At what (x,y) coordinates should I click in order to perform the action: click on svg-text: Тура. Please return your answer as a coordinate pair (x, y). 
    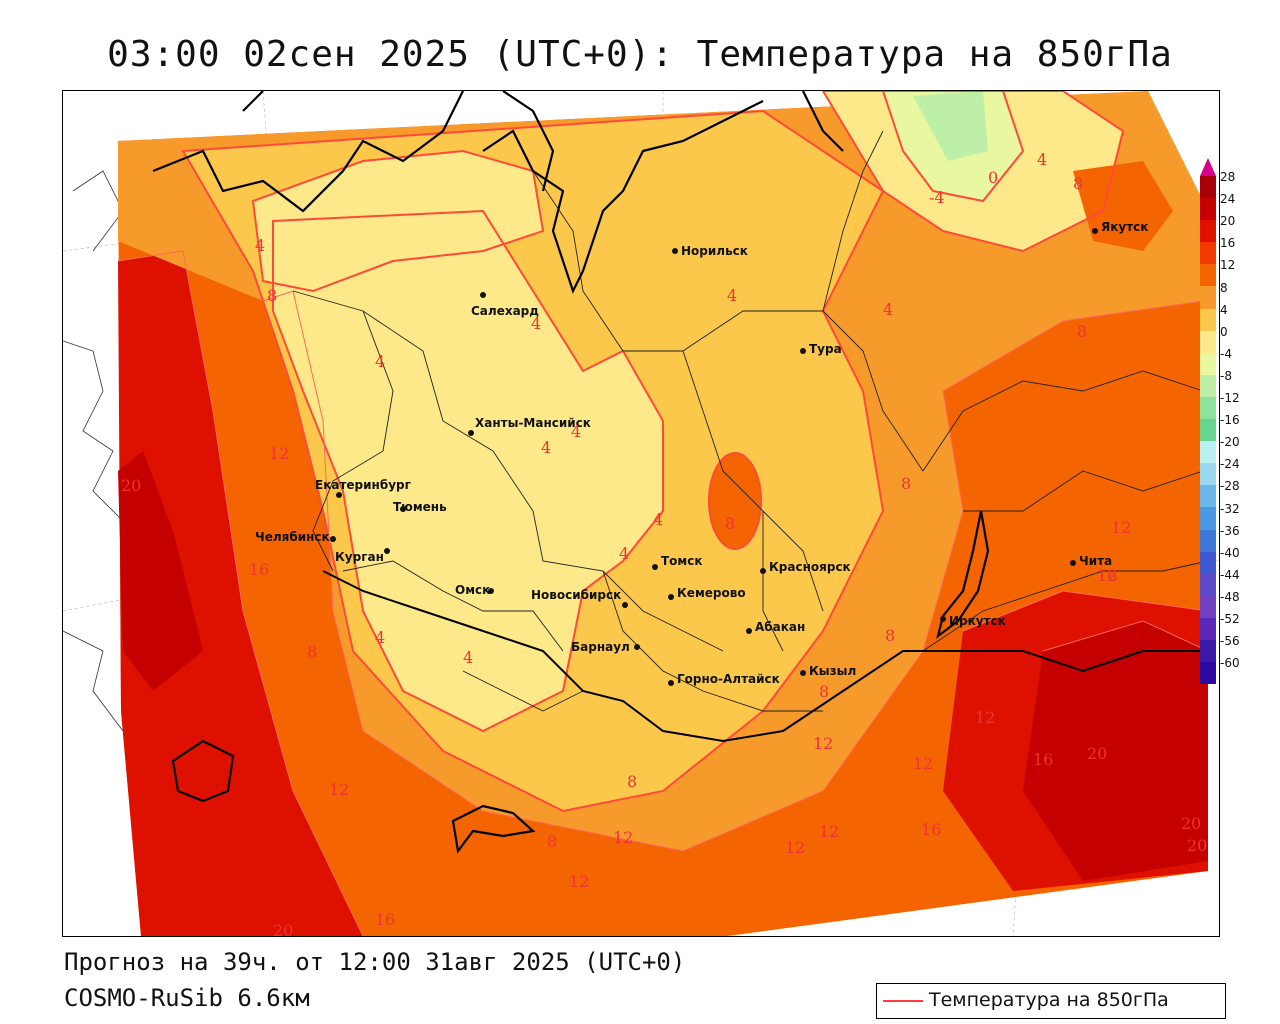
    Looking at the image, I should click on (825, 349).